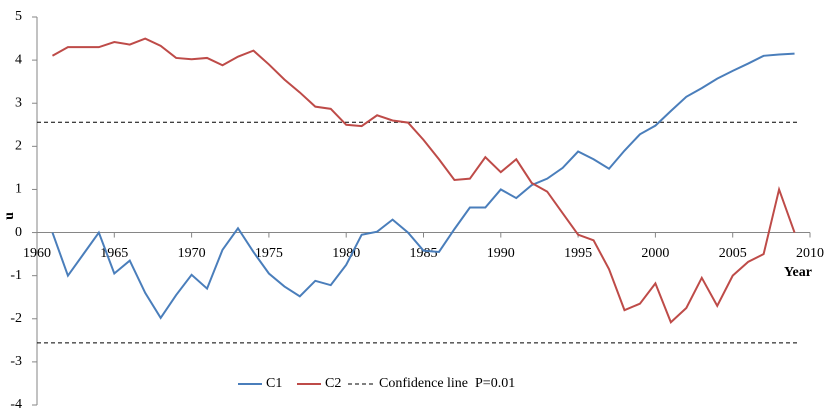 The width and height of the screenshot is (835, 415). What do you see at coordinates (18, 102) in the screenshot?
I see `y-tick-label: 3` at bounding box center [18, 102].